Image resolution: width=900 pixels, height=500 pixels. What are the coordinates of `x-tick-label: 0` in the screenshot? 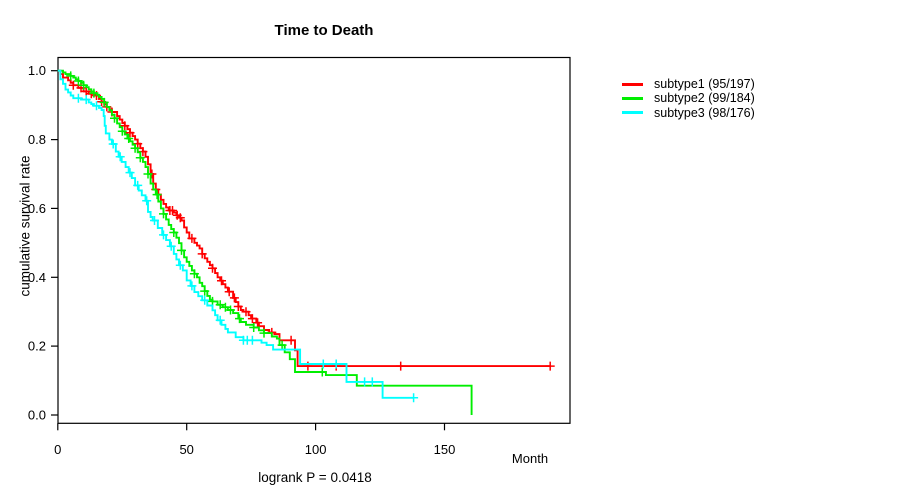 It's located at (57, 449).